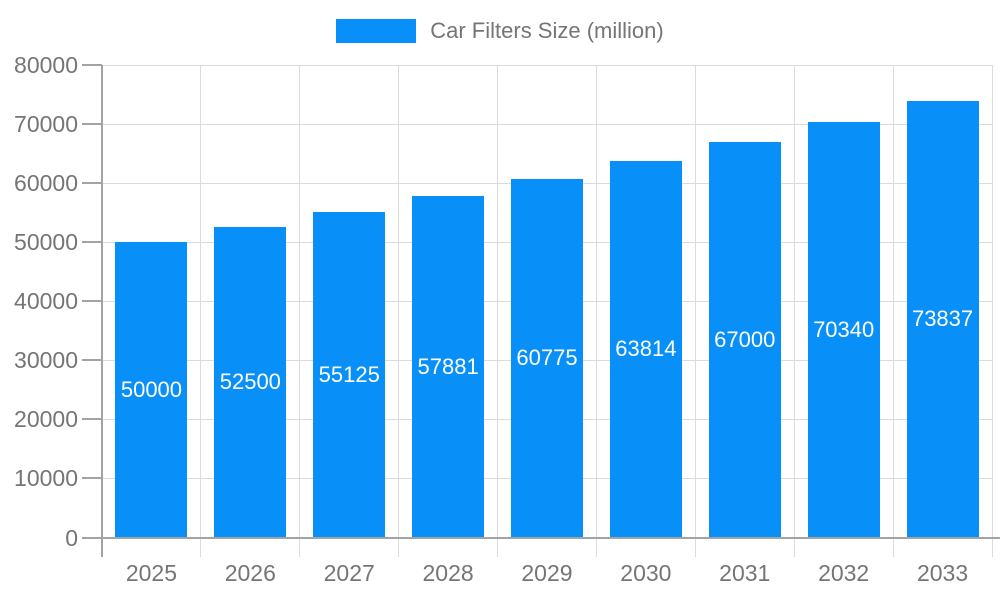 The image size is (1000, 600). I want to click on y-axis-tick-label: 10000, so click(46, 478).